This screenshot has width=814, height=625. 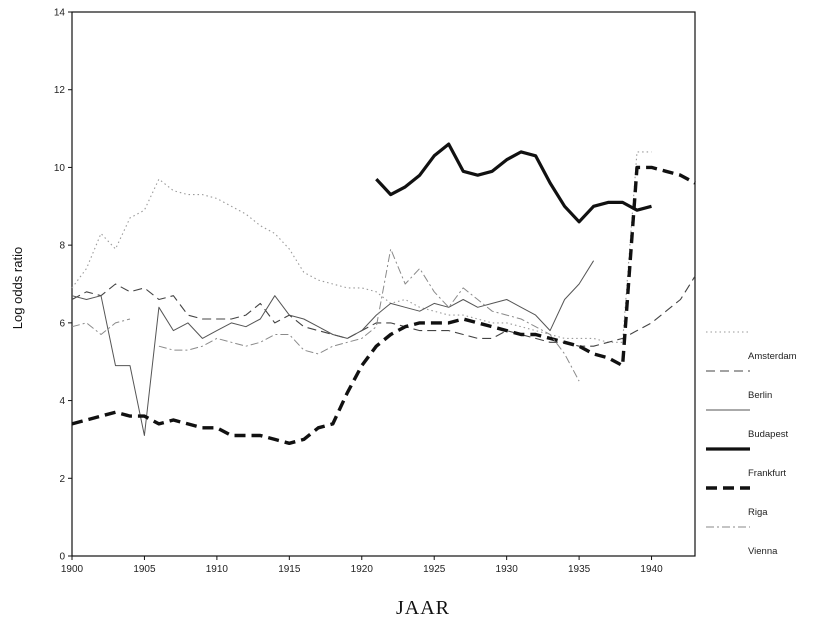 What do you see at coordinates (217, 569) in the screenshot?
I see `x-tick-label: 1910` at bounding box center [217, 569].